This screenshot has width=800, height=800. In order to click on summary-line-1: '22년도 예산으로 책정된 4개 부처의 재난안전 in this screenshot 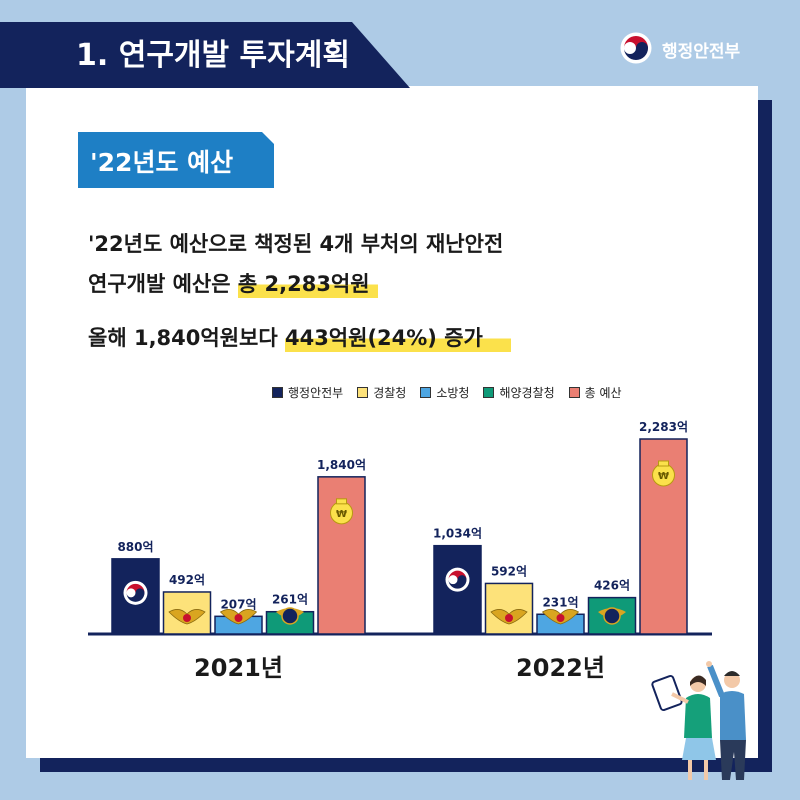, I will do `click(296, 244)`.